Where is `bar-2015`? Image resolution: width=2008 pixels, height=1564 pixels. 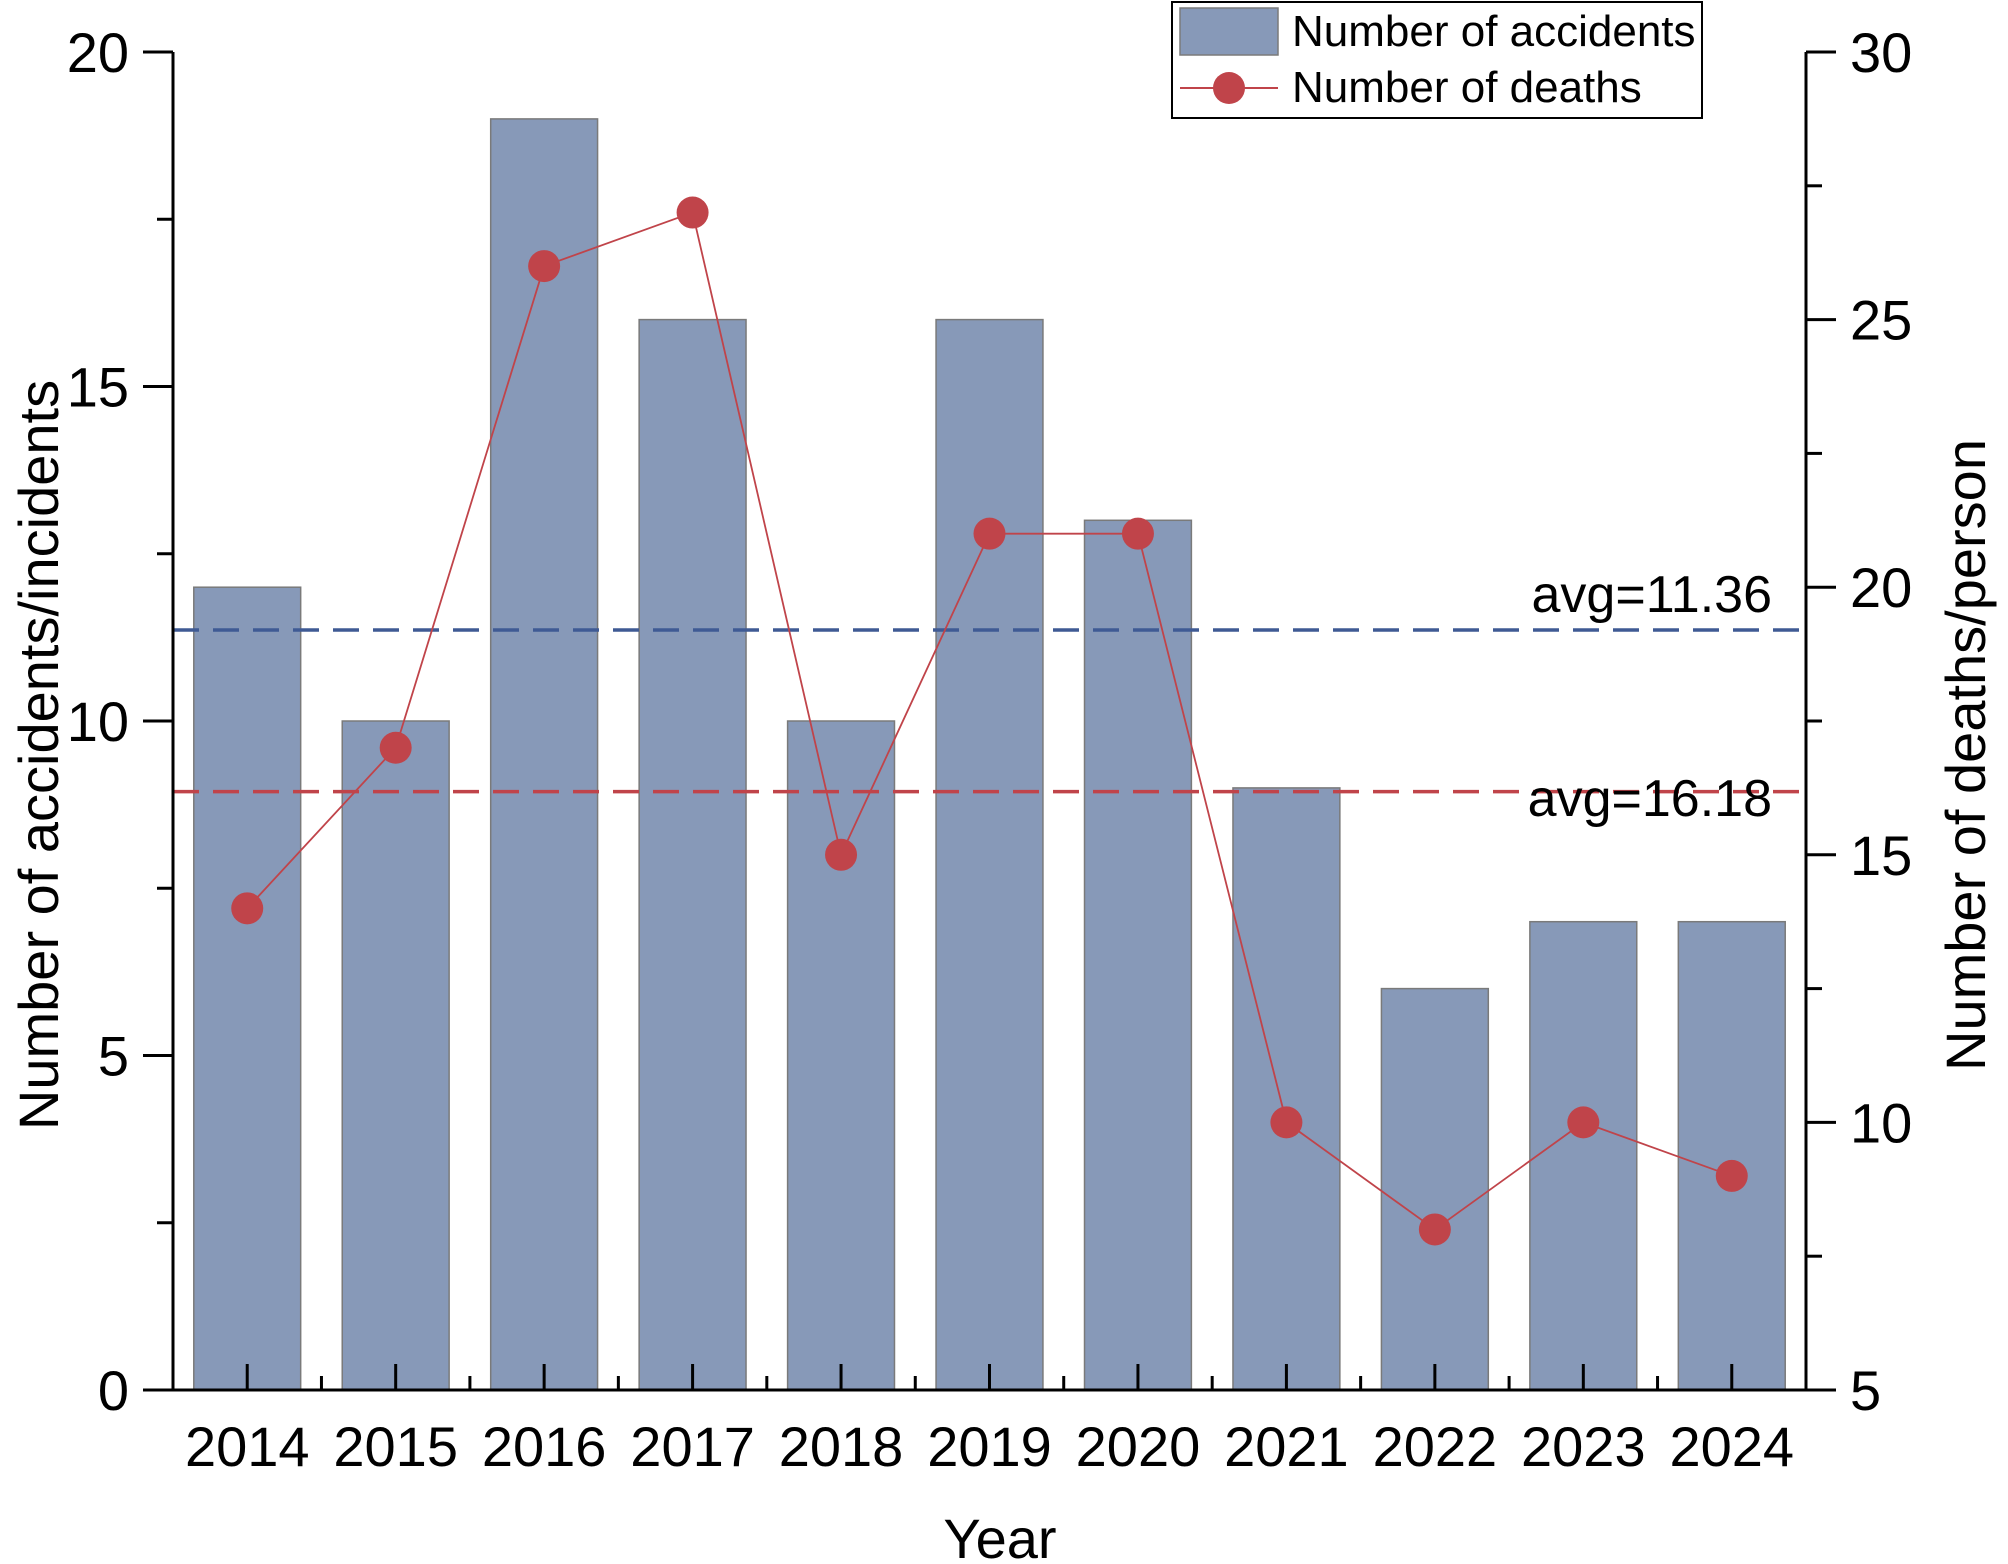 bar-2015 is located at coordinates (395, 1055).